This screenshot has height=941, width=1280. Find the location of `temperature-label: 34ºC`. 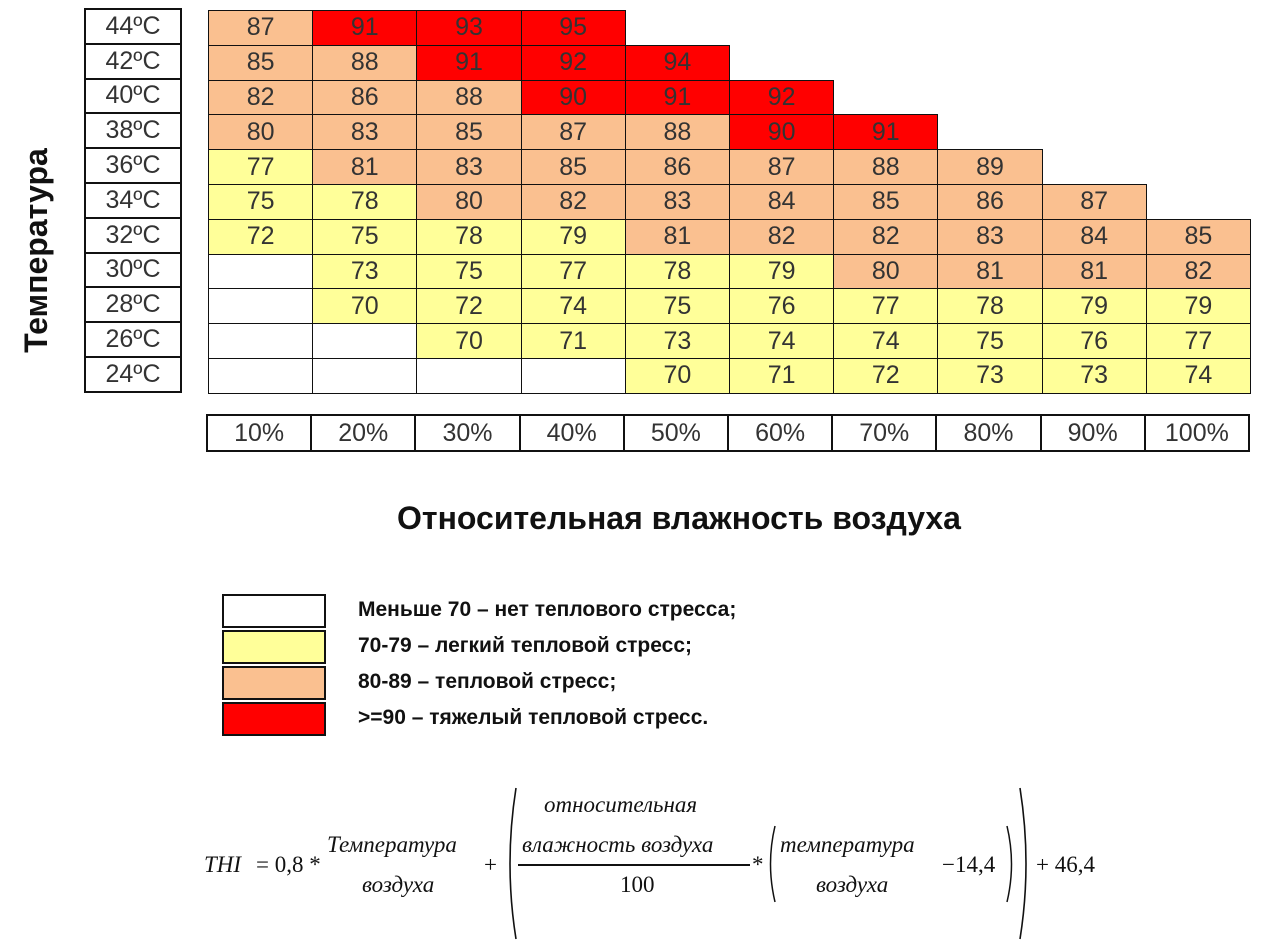

temperature-label: 34ºC is located at coordinates (133, 200).